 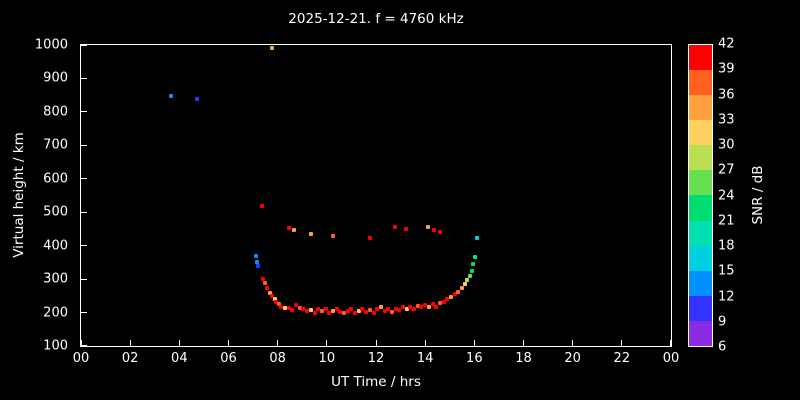 I want to click on colorbar-tick-label: 18, so click(x=726, y=246).